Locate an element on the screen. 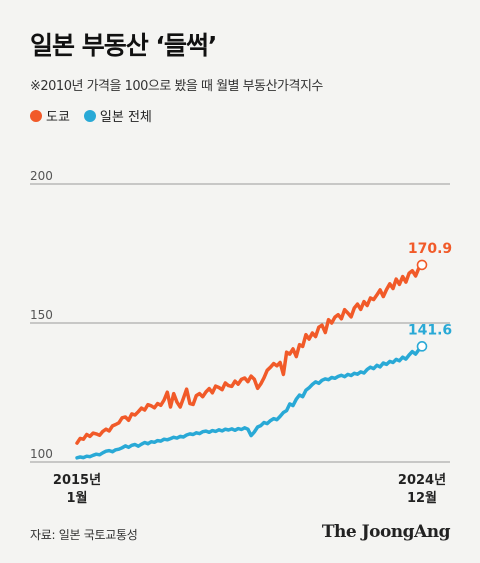 The width and height of the screenshot is (480, 563). legend-swatch-japan is located at coordinates (89, 115).